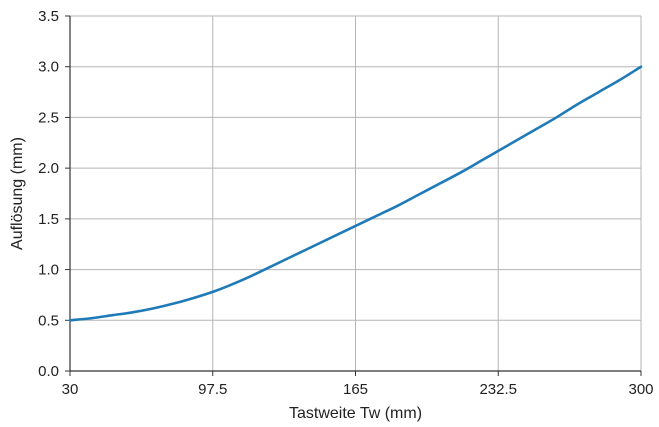 This screenshot has height=427, width=659. I want to click on y-tick-label: 0.0, so click(48, 371).